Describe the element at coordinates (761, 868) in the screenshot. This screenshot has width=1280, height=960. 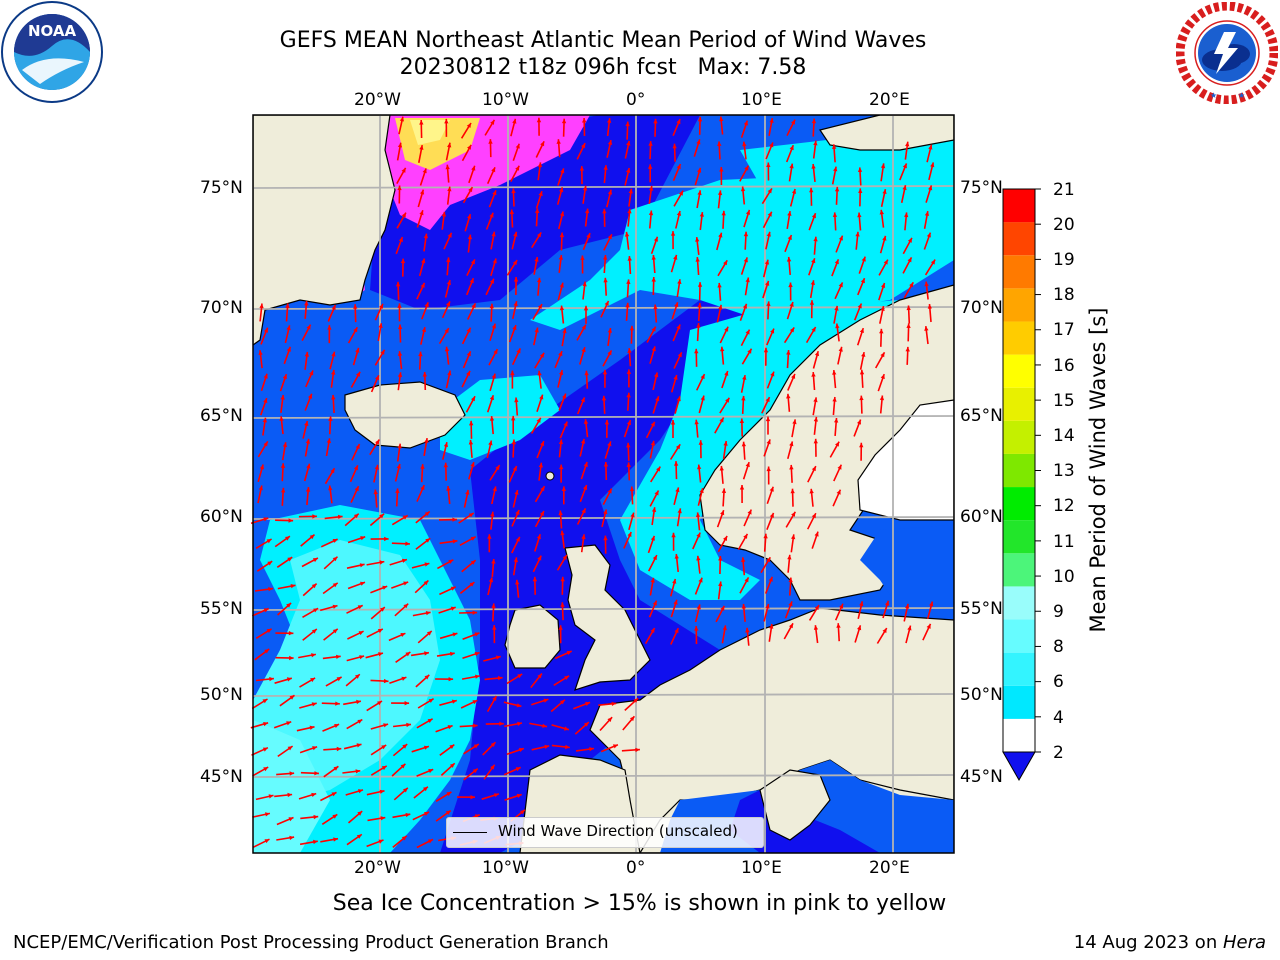
I see `lon-label-bottom-10e: 10°E` at that location.